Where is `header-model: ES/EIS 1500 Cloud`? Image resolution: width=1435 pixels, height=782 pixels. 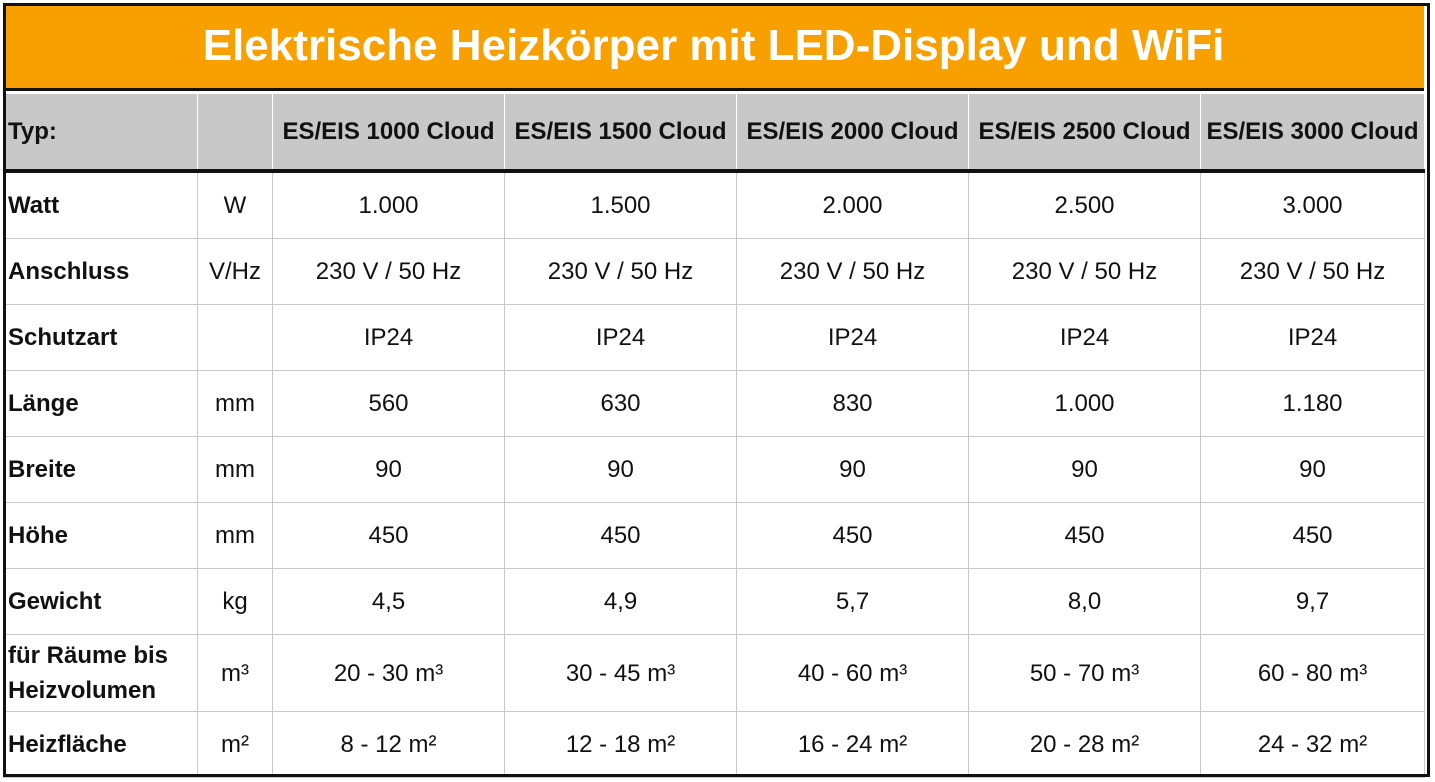
header-model: ES/EIS 1500 Cloud is located at coordinates (620, 133).